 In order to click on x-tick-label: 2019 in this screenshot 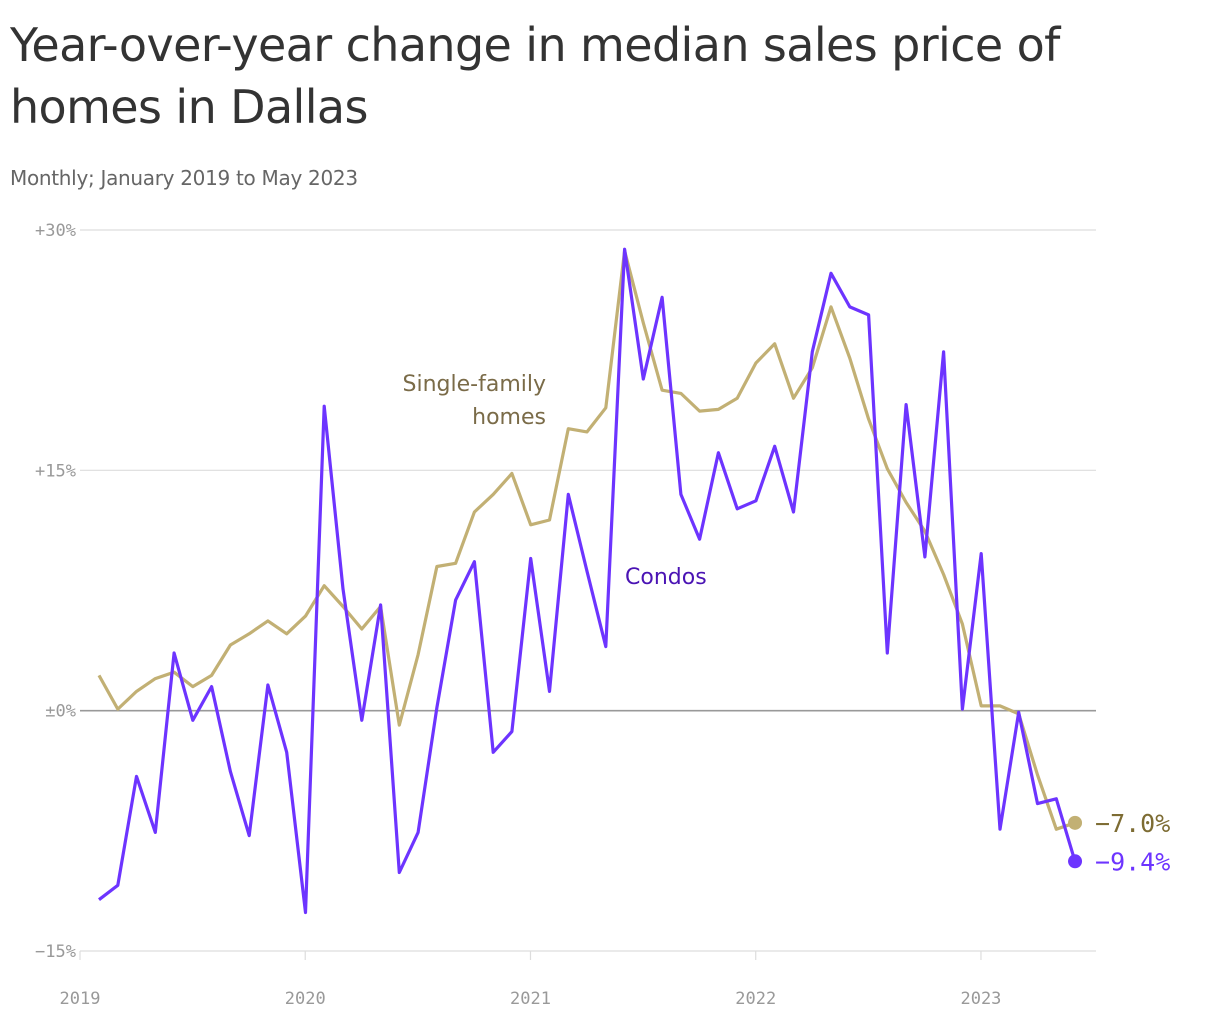, I will do `click(80, 999)`.